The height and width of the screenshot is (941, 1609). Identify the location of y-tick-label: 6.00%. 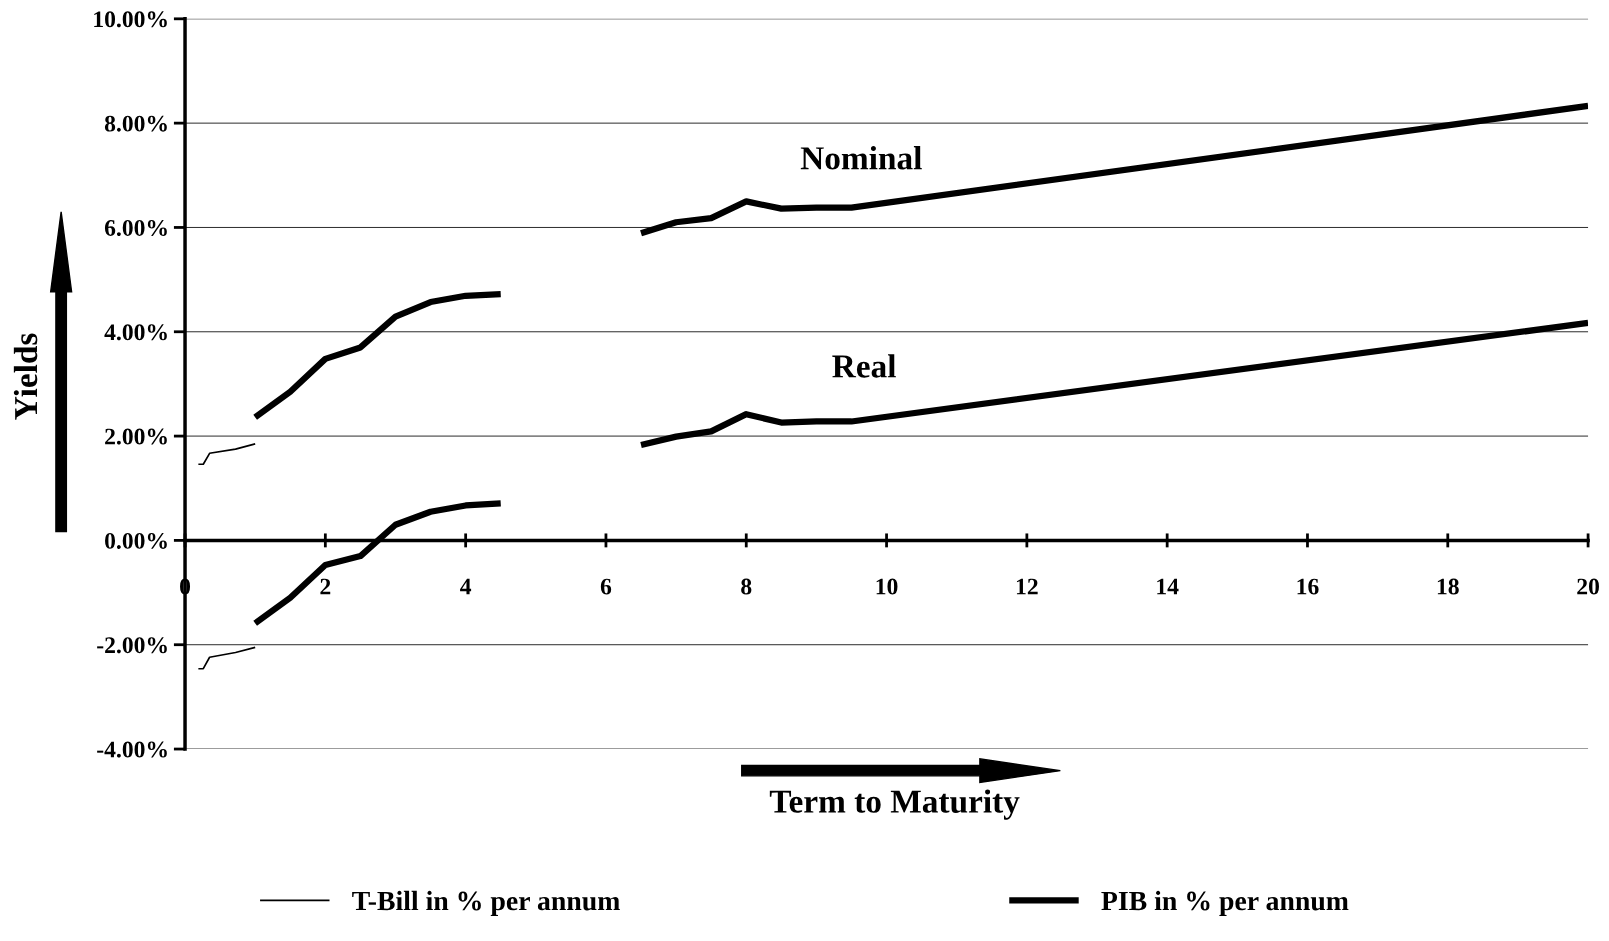
(135, 227).